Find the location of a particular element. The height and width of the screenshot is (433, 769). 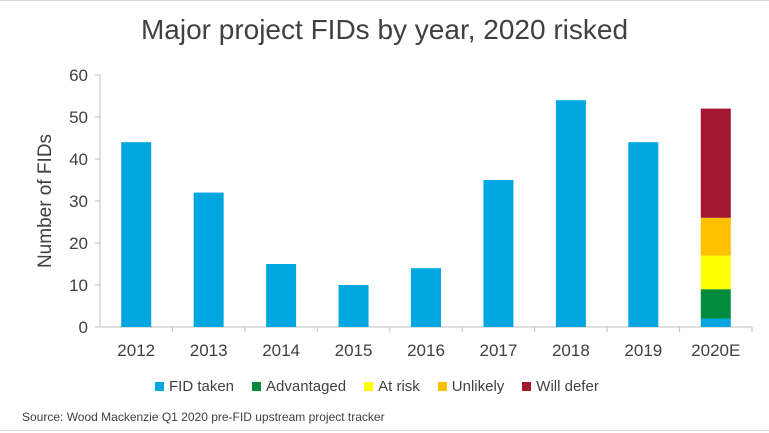

y-tick-label: 60 is located at coordinates (78, 75).